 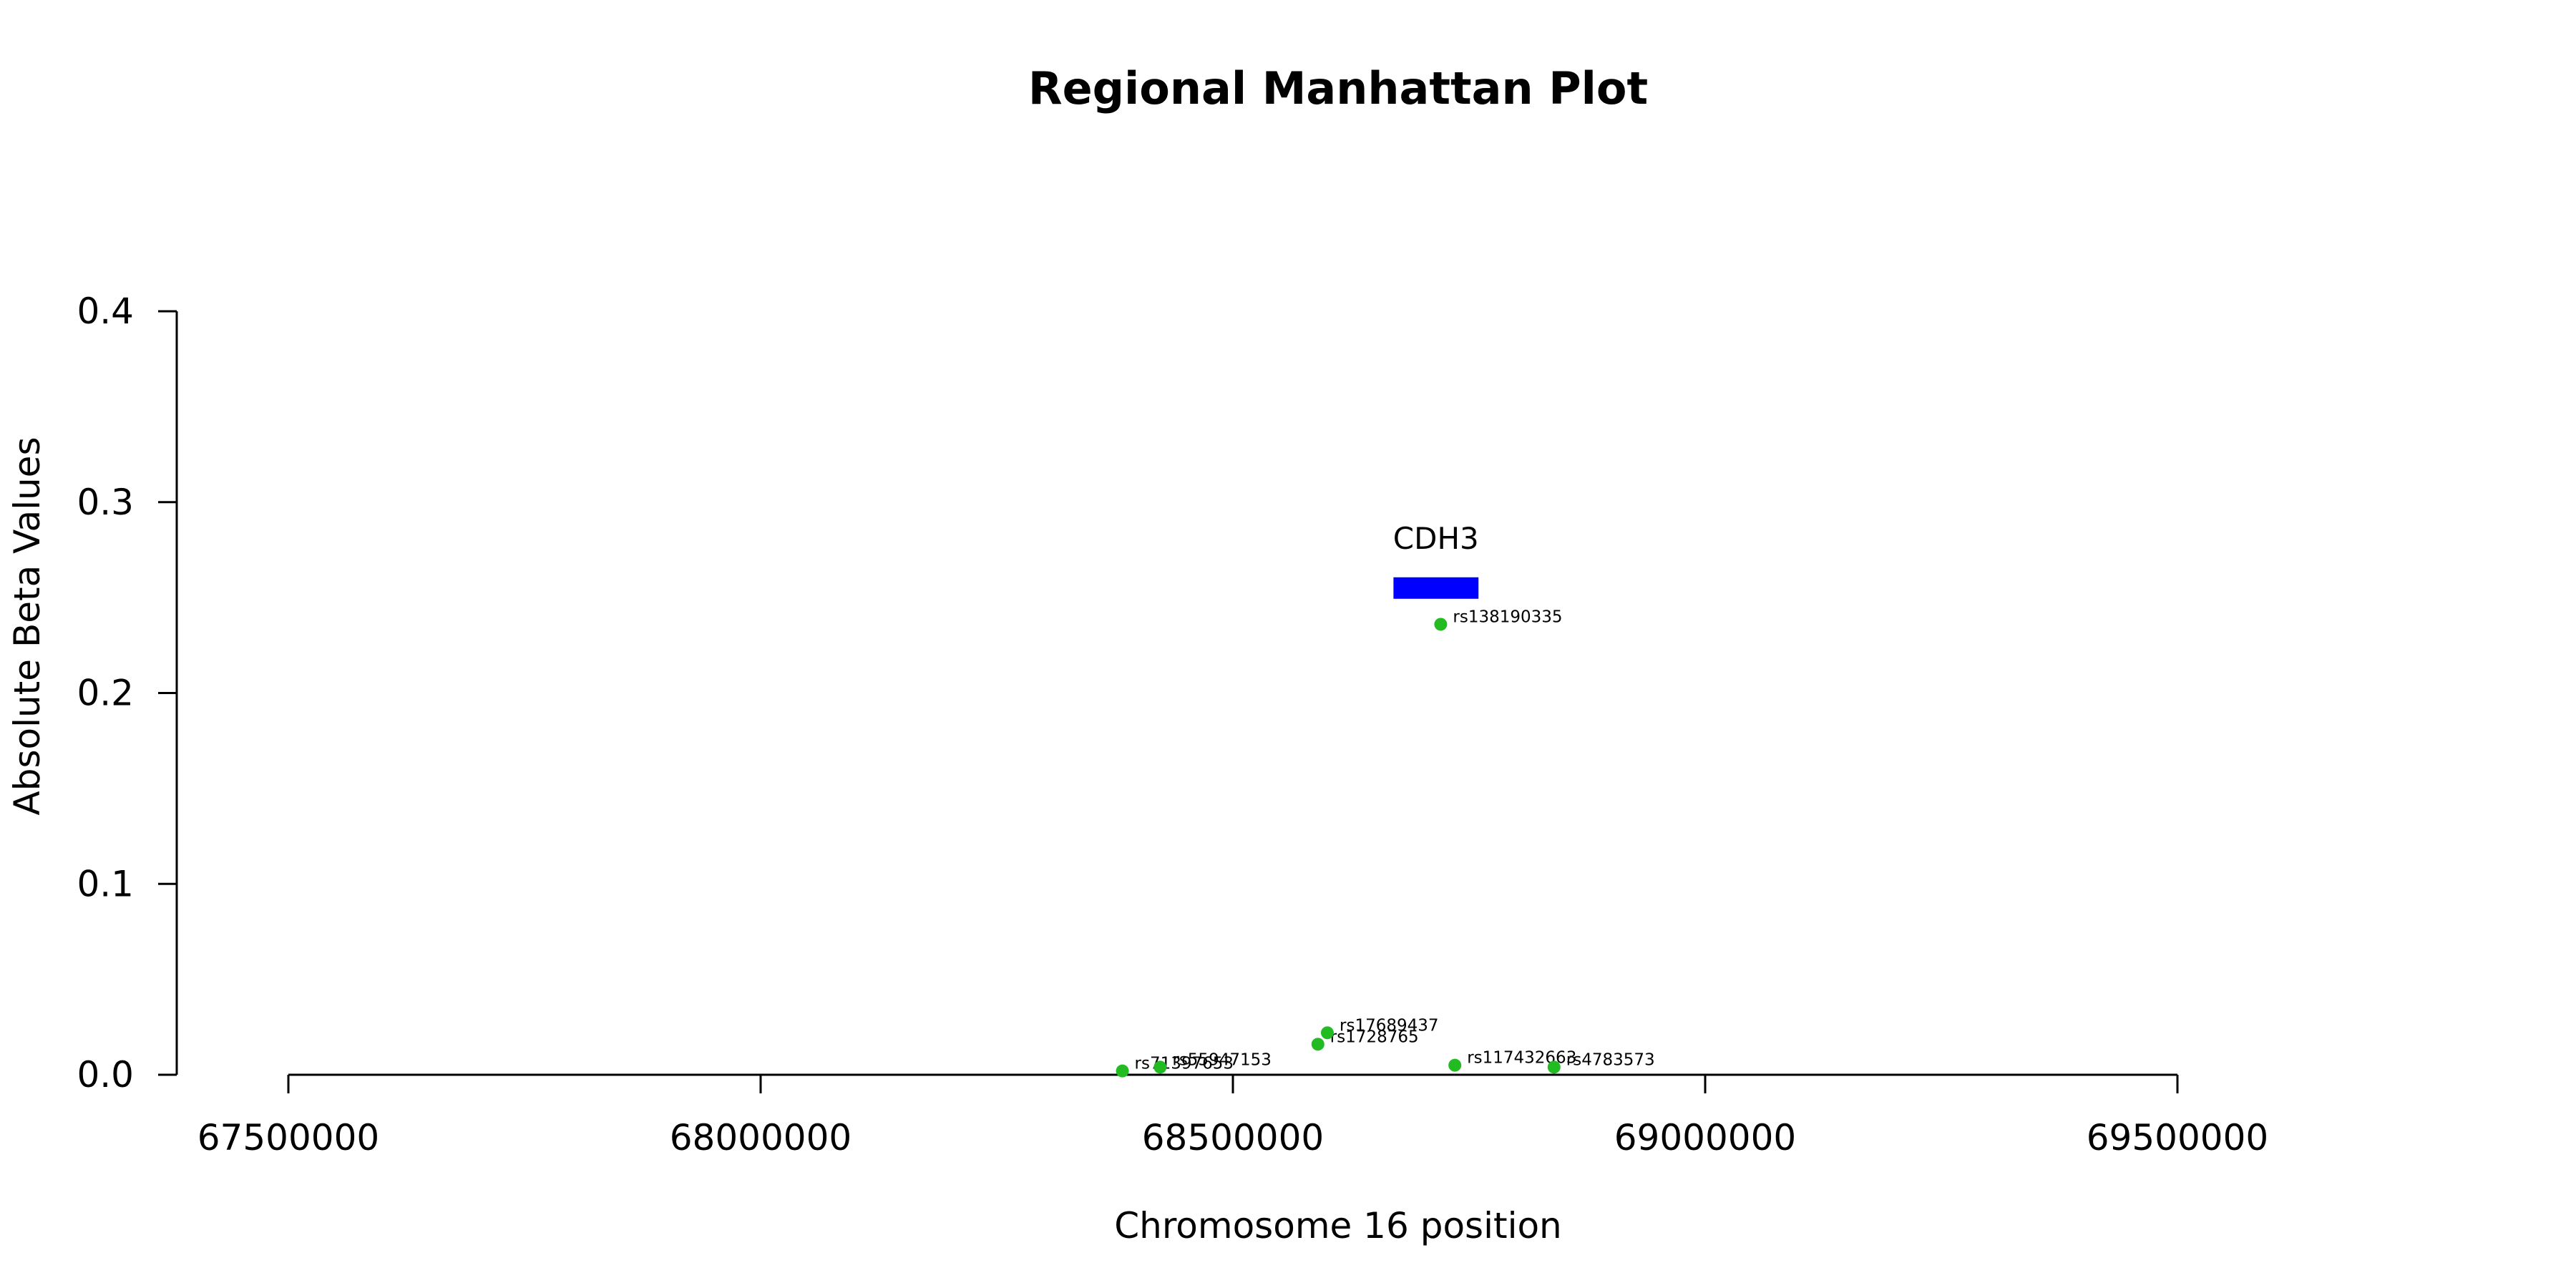 What do you see at coordinates (1507, 617) in the screenshot?
I see `snp-label: rs138190335` at bounding box center [1507, 617].